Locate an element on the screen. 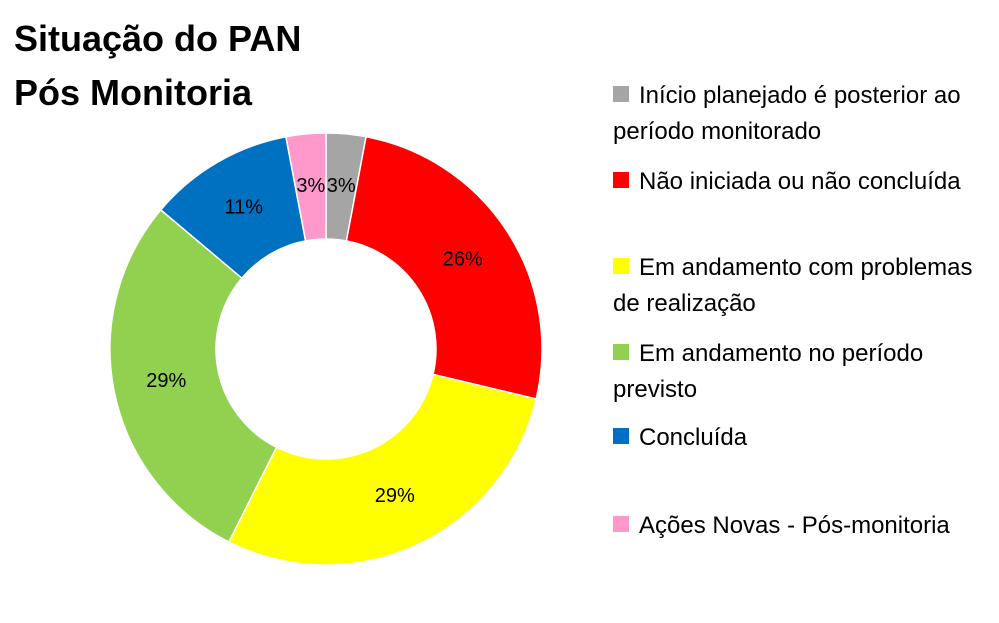  legend-entry: Em andamento com problemas de realização is located at coordinates (803, 286).